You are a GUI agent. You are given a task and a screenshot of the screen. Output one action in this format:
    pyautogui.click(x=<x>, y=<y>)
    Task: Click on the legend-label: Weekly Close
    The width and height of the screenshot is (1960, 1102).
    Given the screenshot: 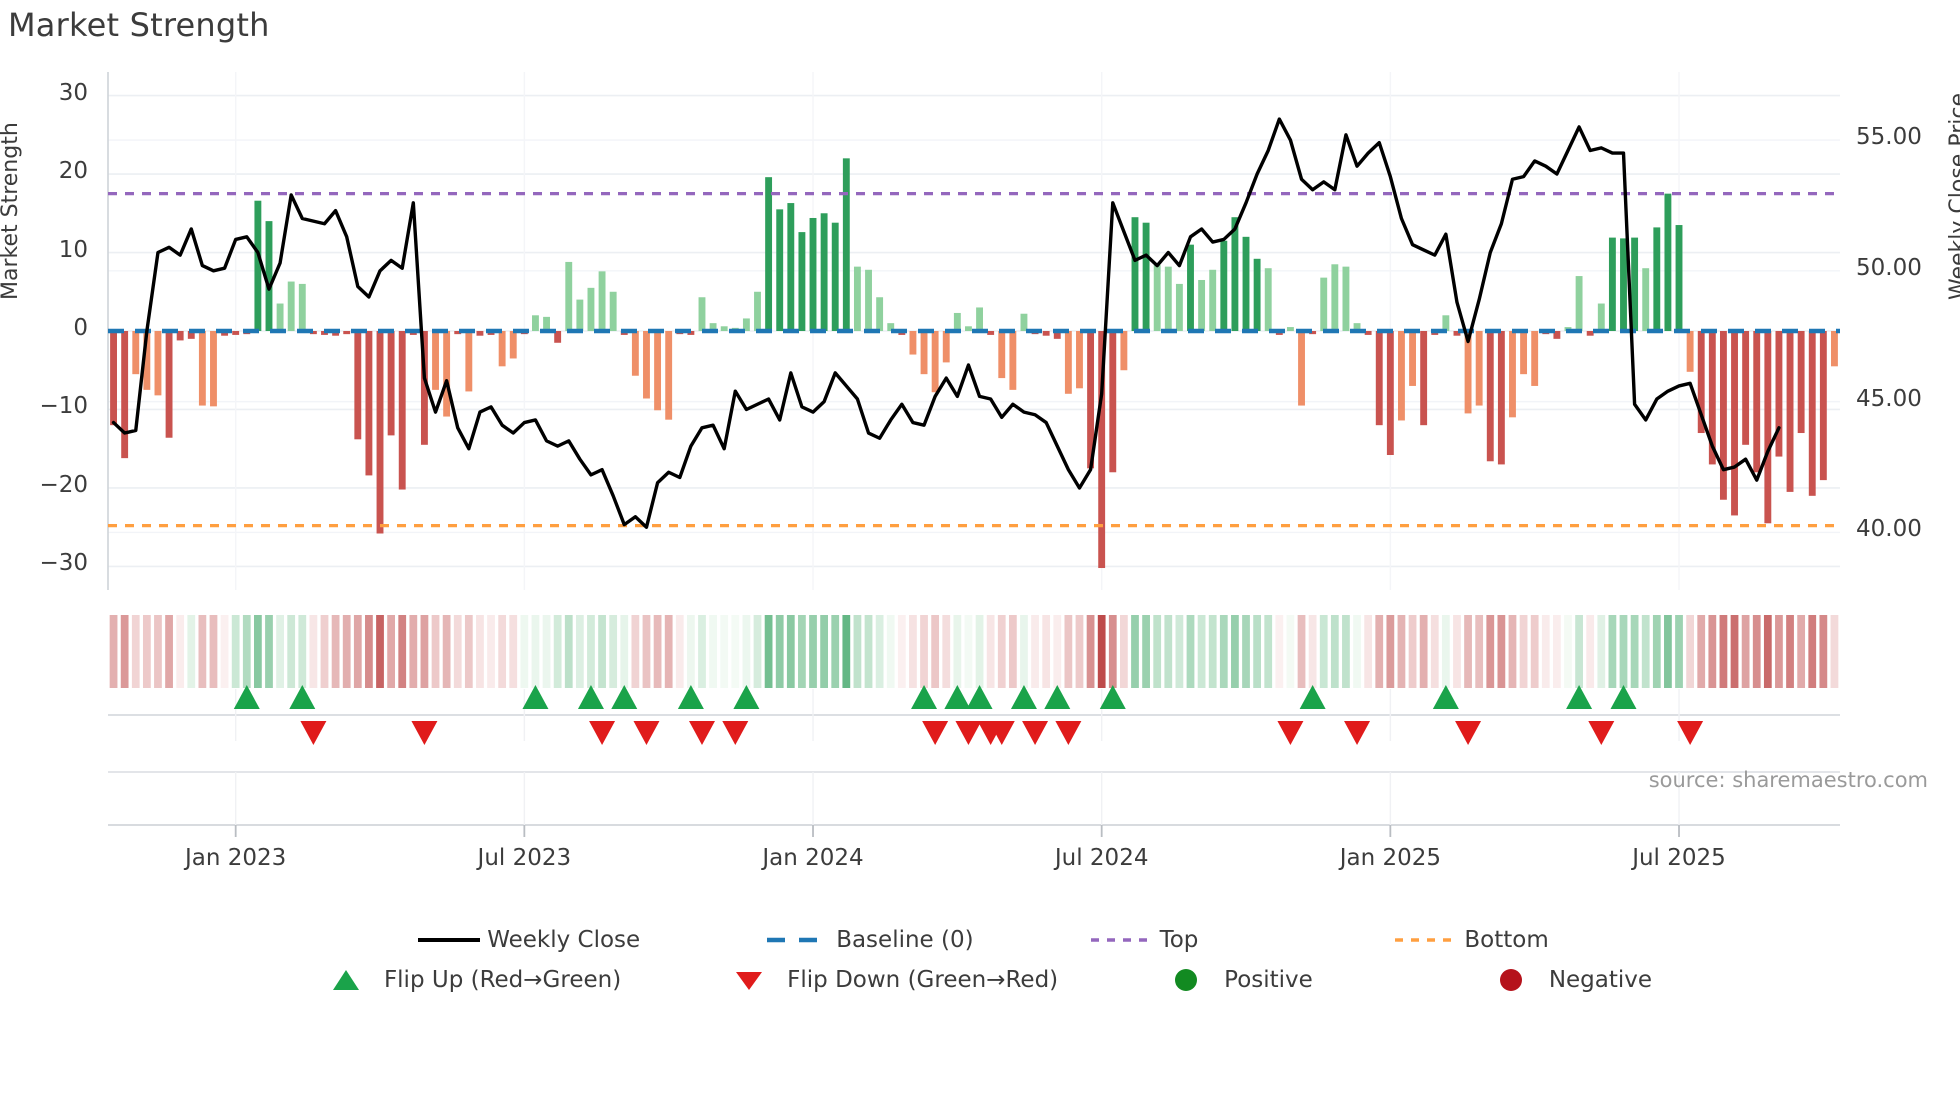 What is the action you would take?
    pyautogui.click(x=564, y=940)
    